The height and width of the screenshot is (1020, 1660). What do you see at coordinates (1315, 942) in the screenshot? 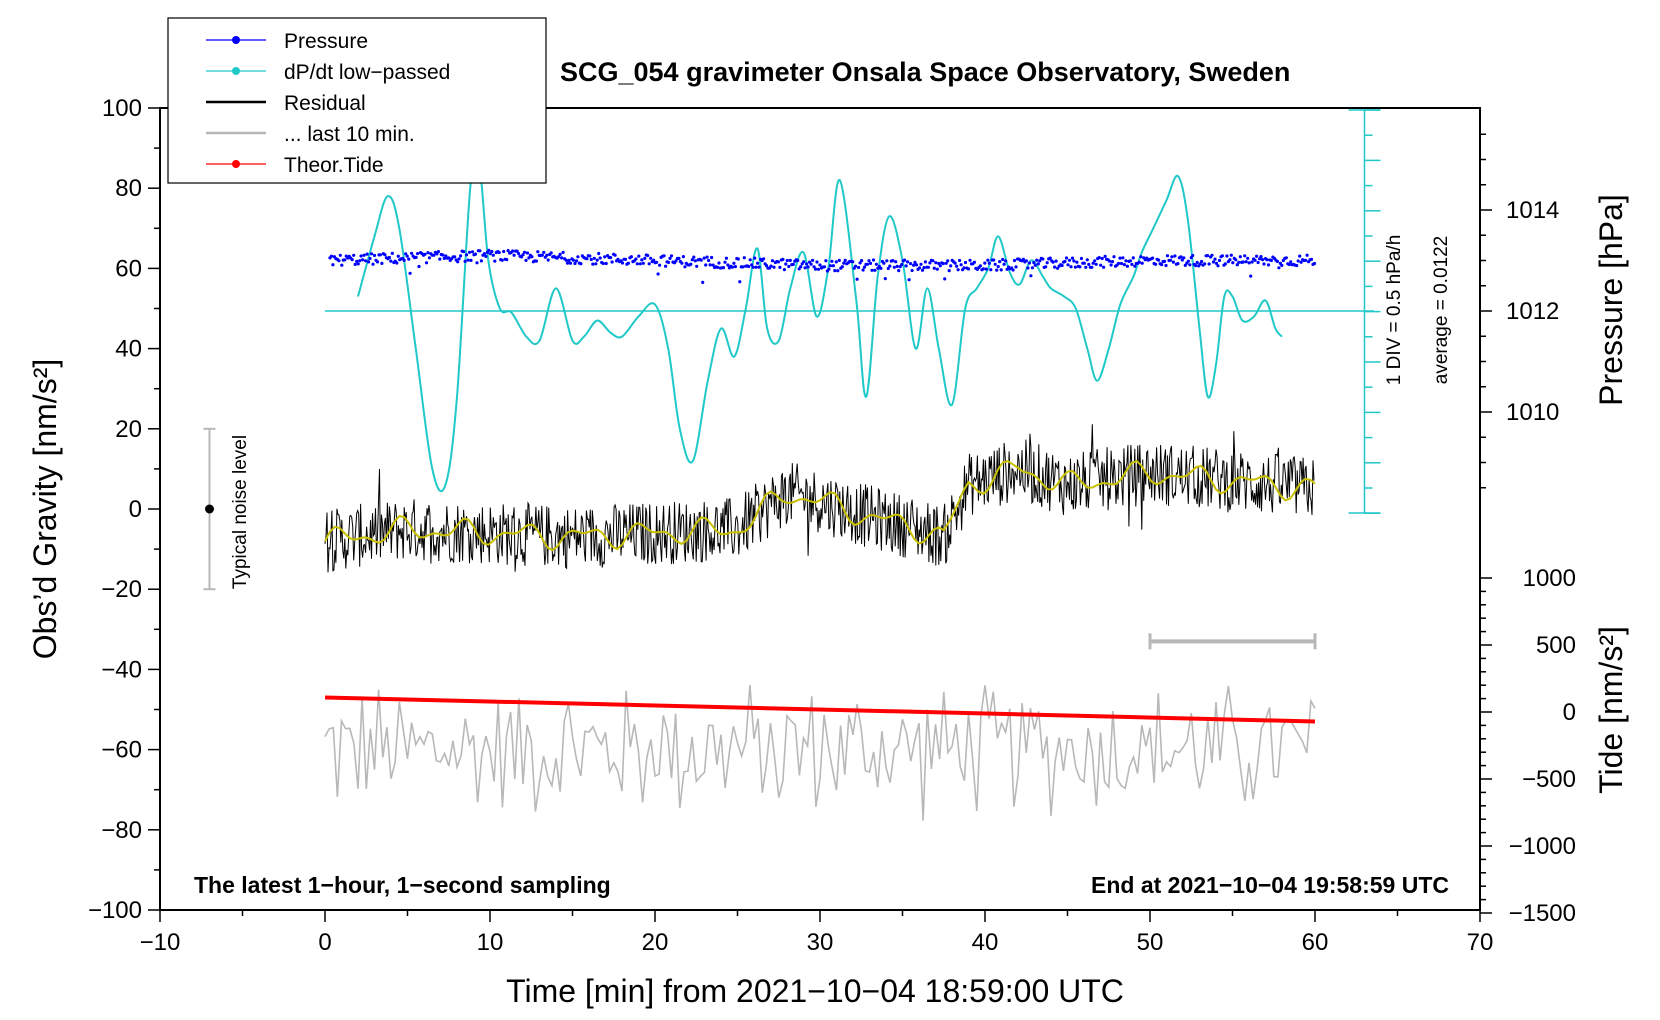
I see `x-tick-label: 60` at bounding box center [1315, 942].